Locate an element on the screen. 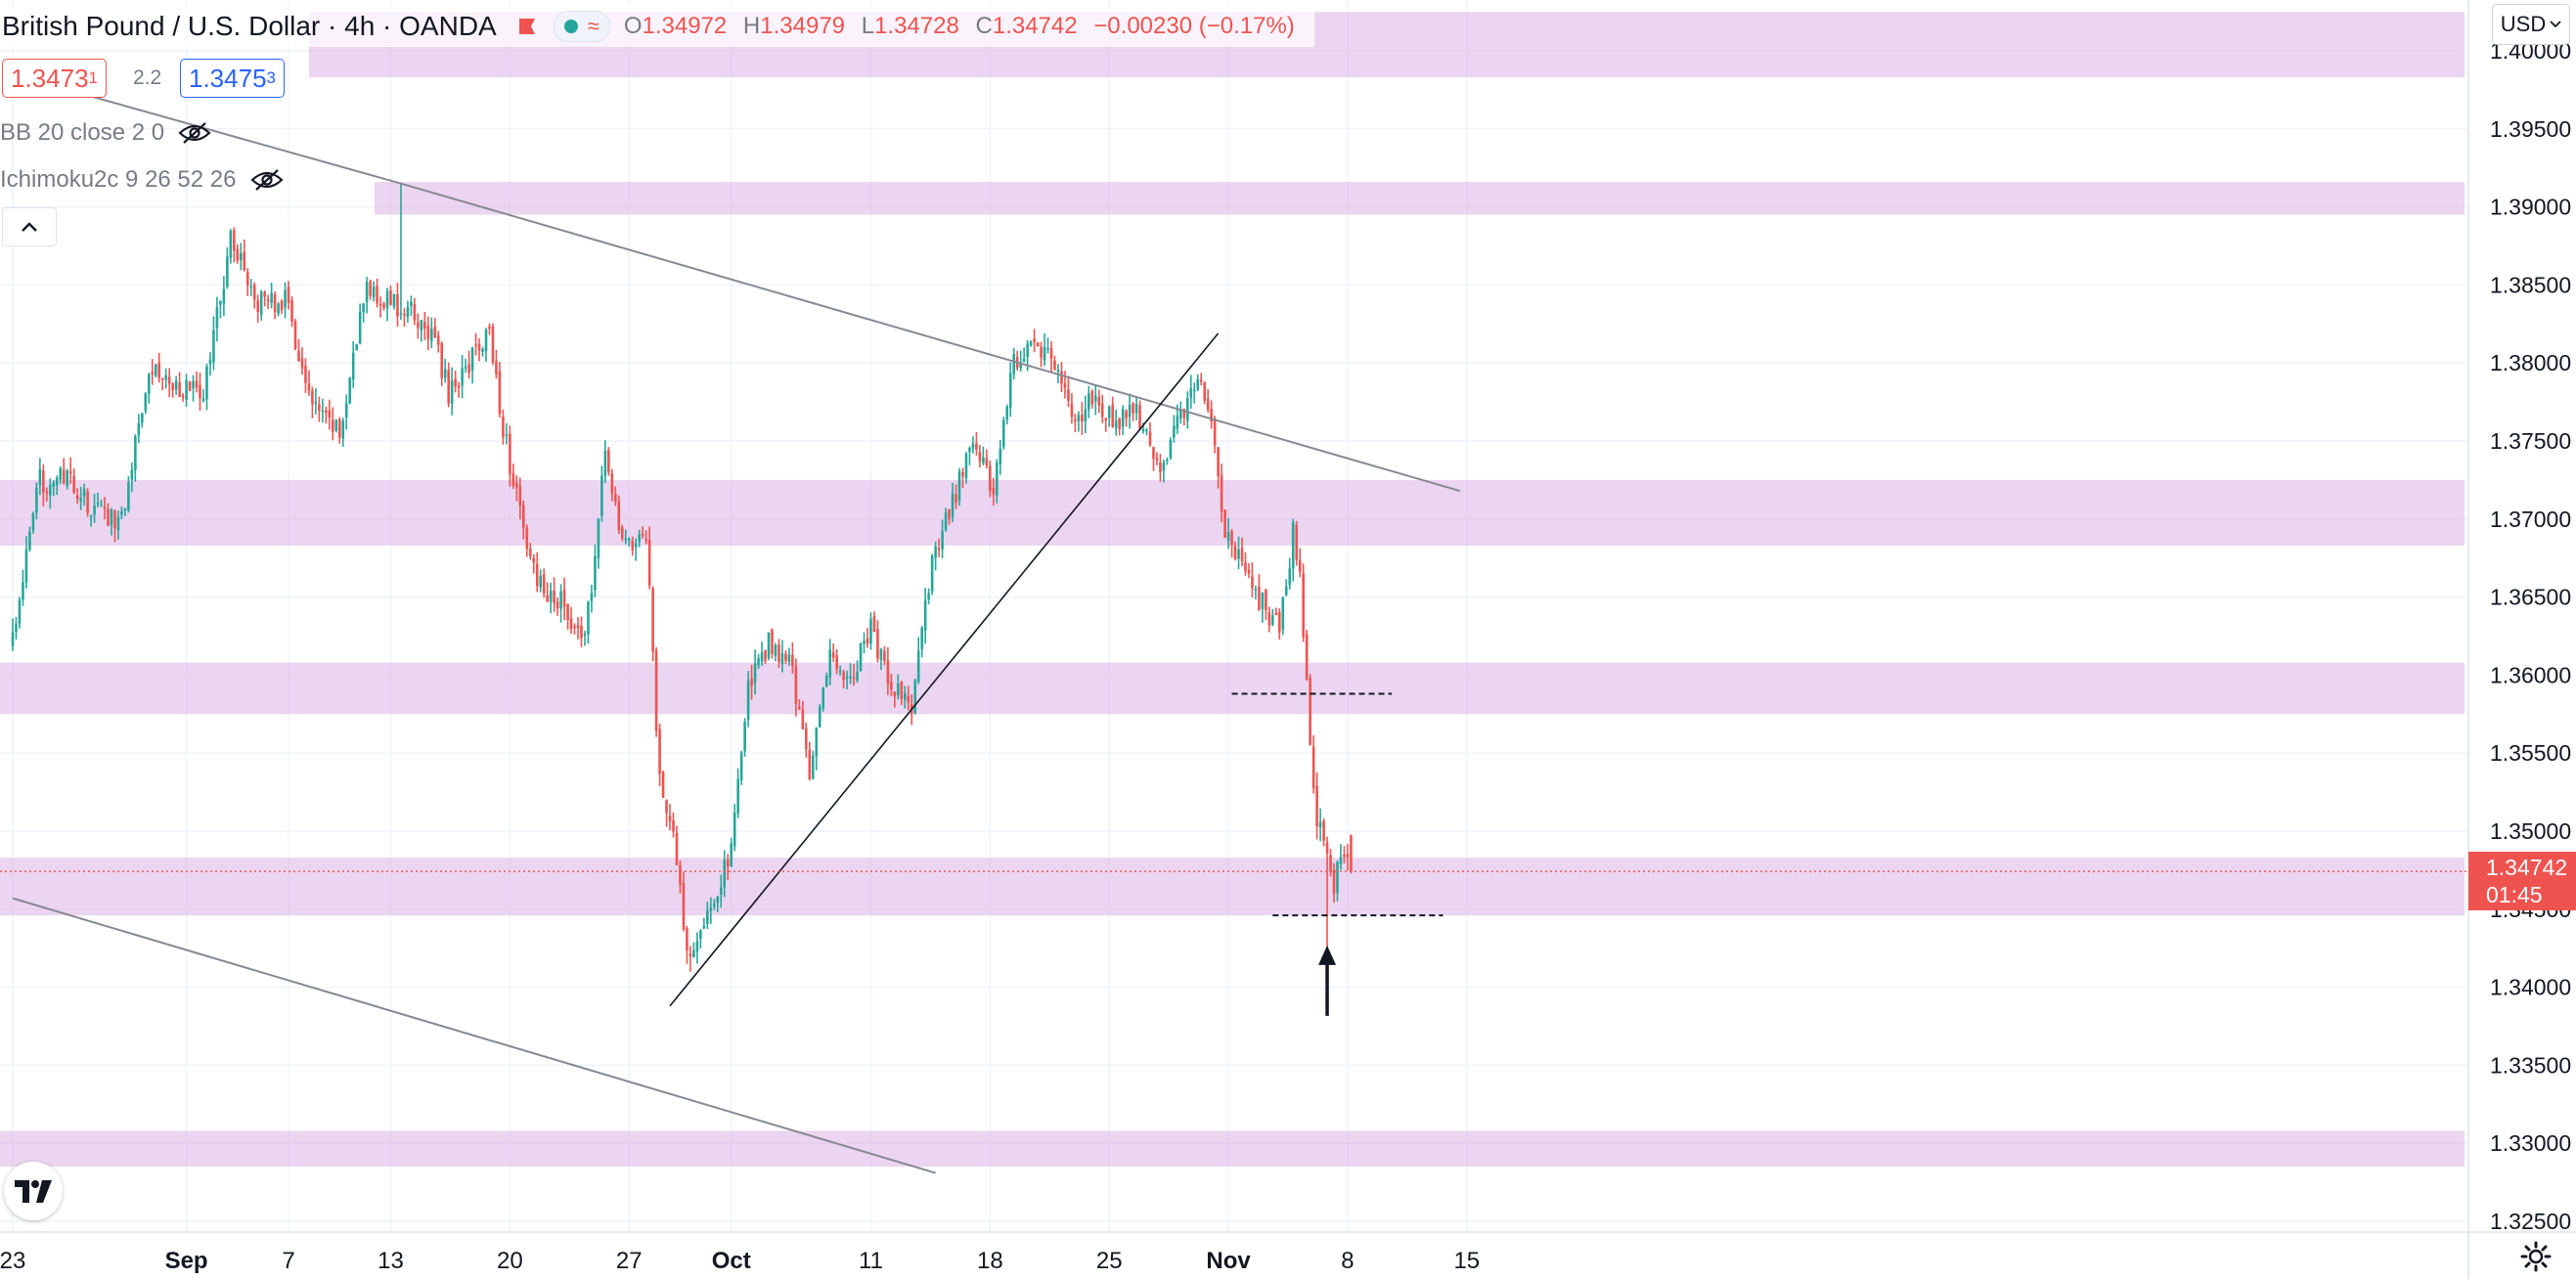  collapse-legend-button is located at coordinates (29, 226).